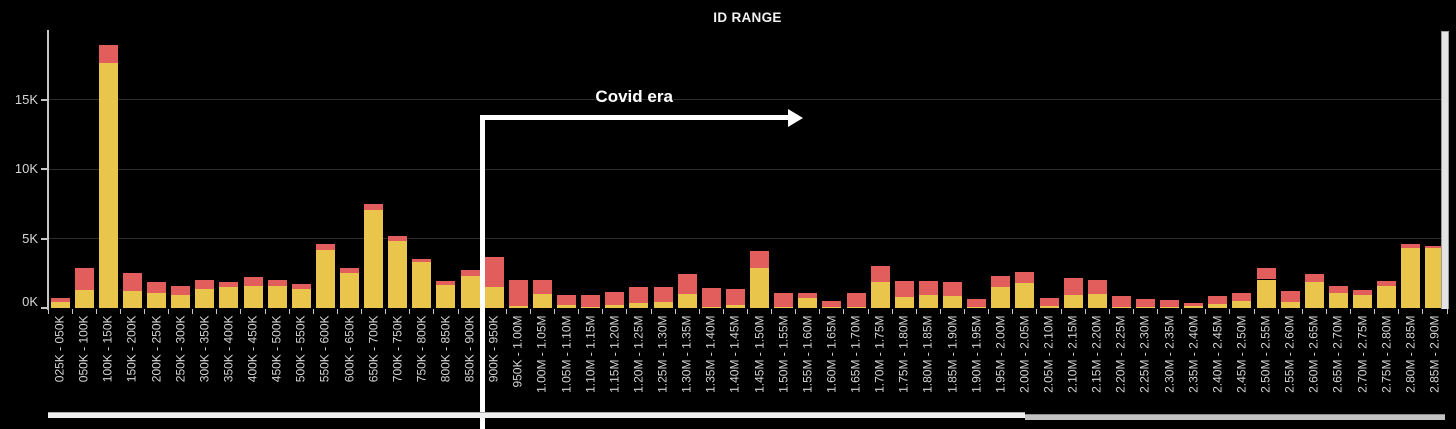 This screenshot has height=429, width=1456. Describe the element at coordinates (1445, 170) in the screenshot. I see `vertical-scrollbar` at that location.